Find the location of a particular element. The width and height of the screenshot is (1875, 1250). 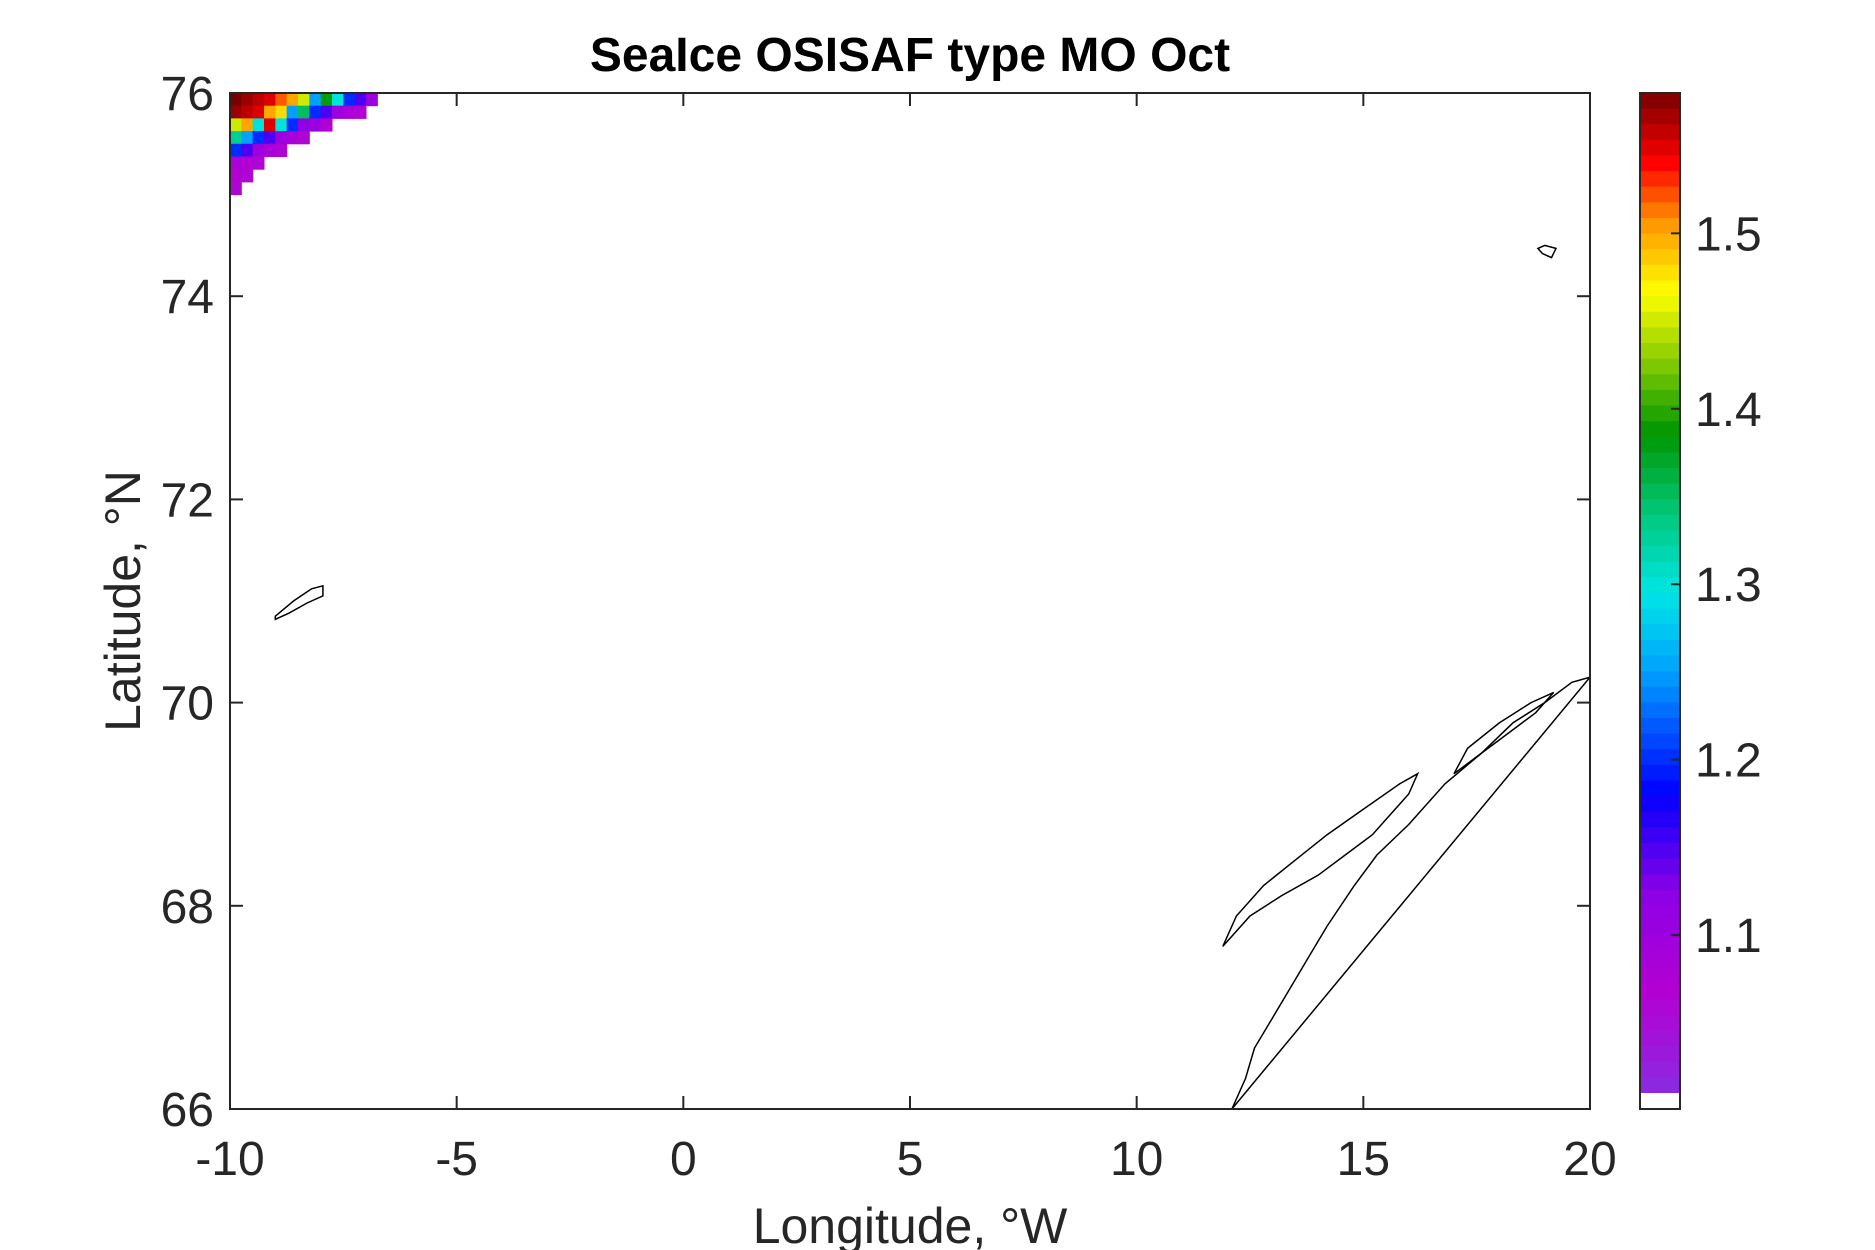

colorbar-tick-label: 1.5 is located at coordinates (1728, 234).